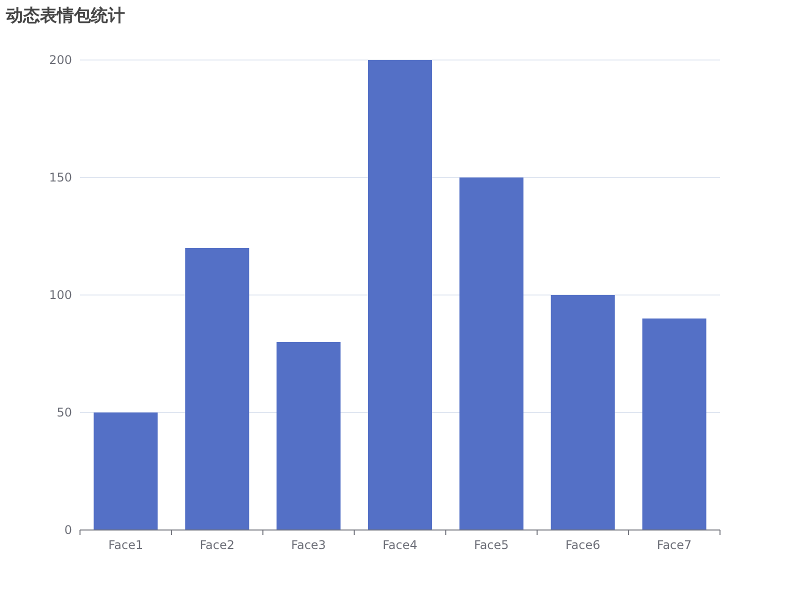 Image resolution: width=800 pixels, height=600 pixels. Describe the element at coordinates (491, 545) in the screenshot. I see `x-tick-label: Face5` at that location.